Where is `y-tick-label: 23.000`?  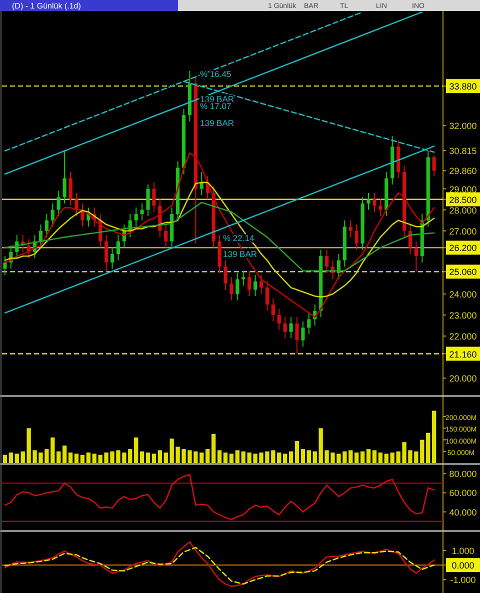 y-tick-label: 23.000 is located at coordinates (463, 315).